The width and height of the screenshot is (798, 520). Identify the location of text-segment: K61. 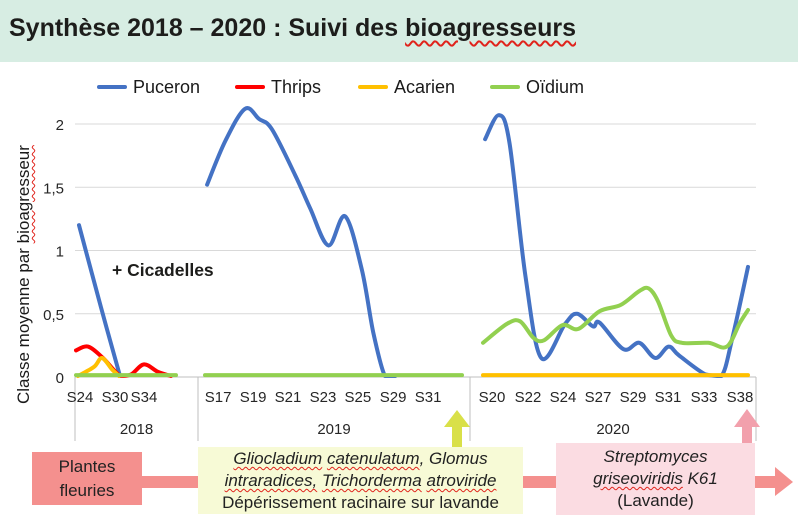
(700, 478).